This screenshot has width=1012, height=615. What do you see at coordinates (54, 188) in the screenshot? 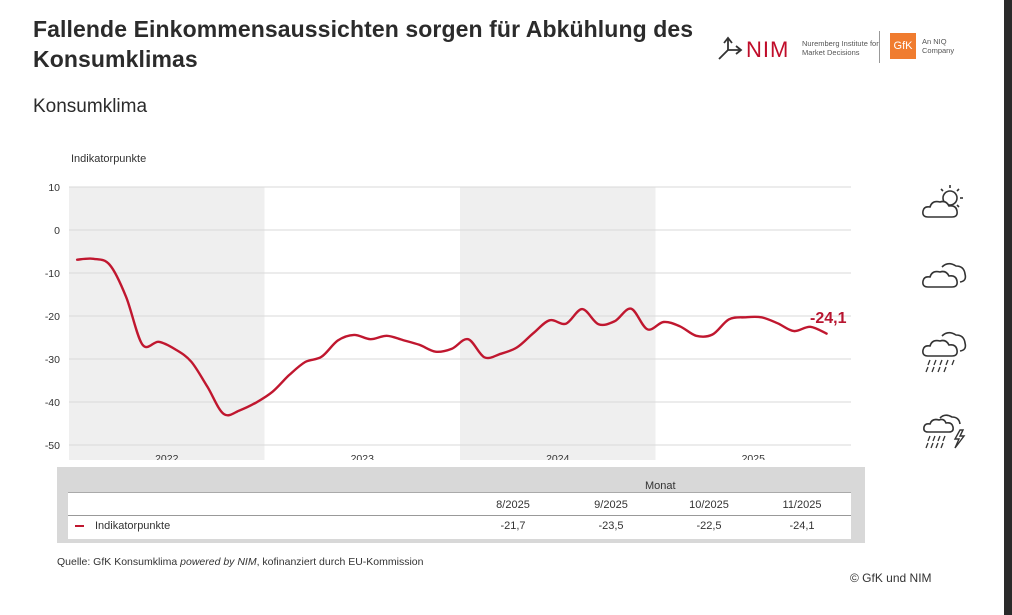
I see `y-tick-label: 10` at bounding box center [54, 188].